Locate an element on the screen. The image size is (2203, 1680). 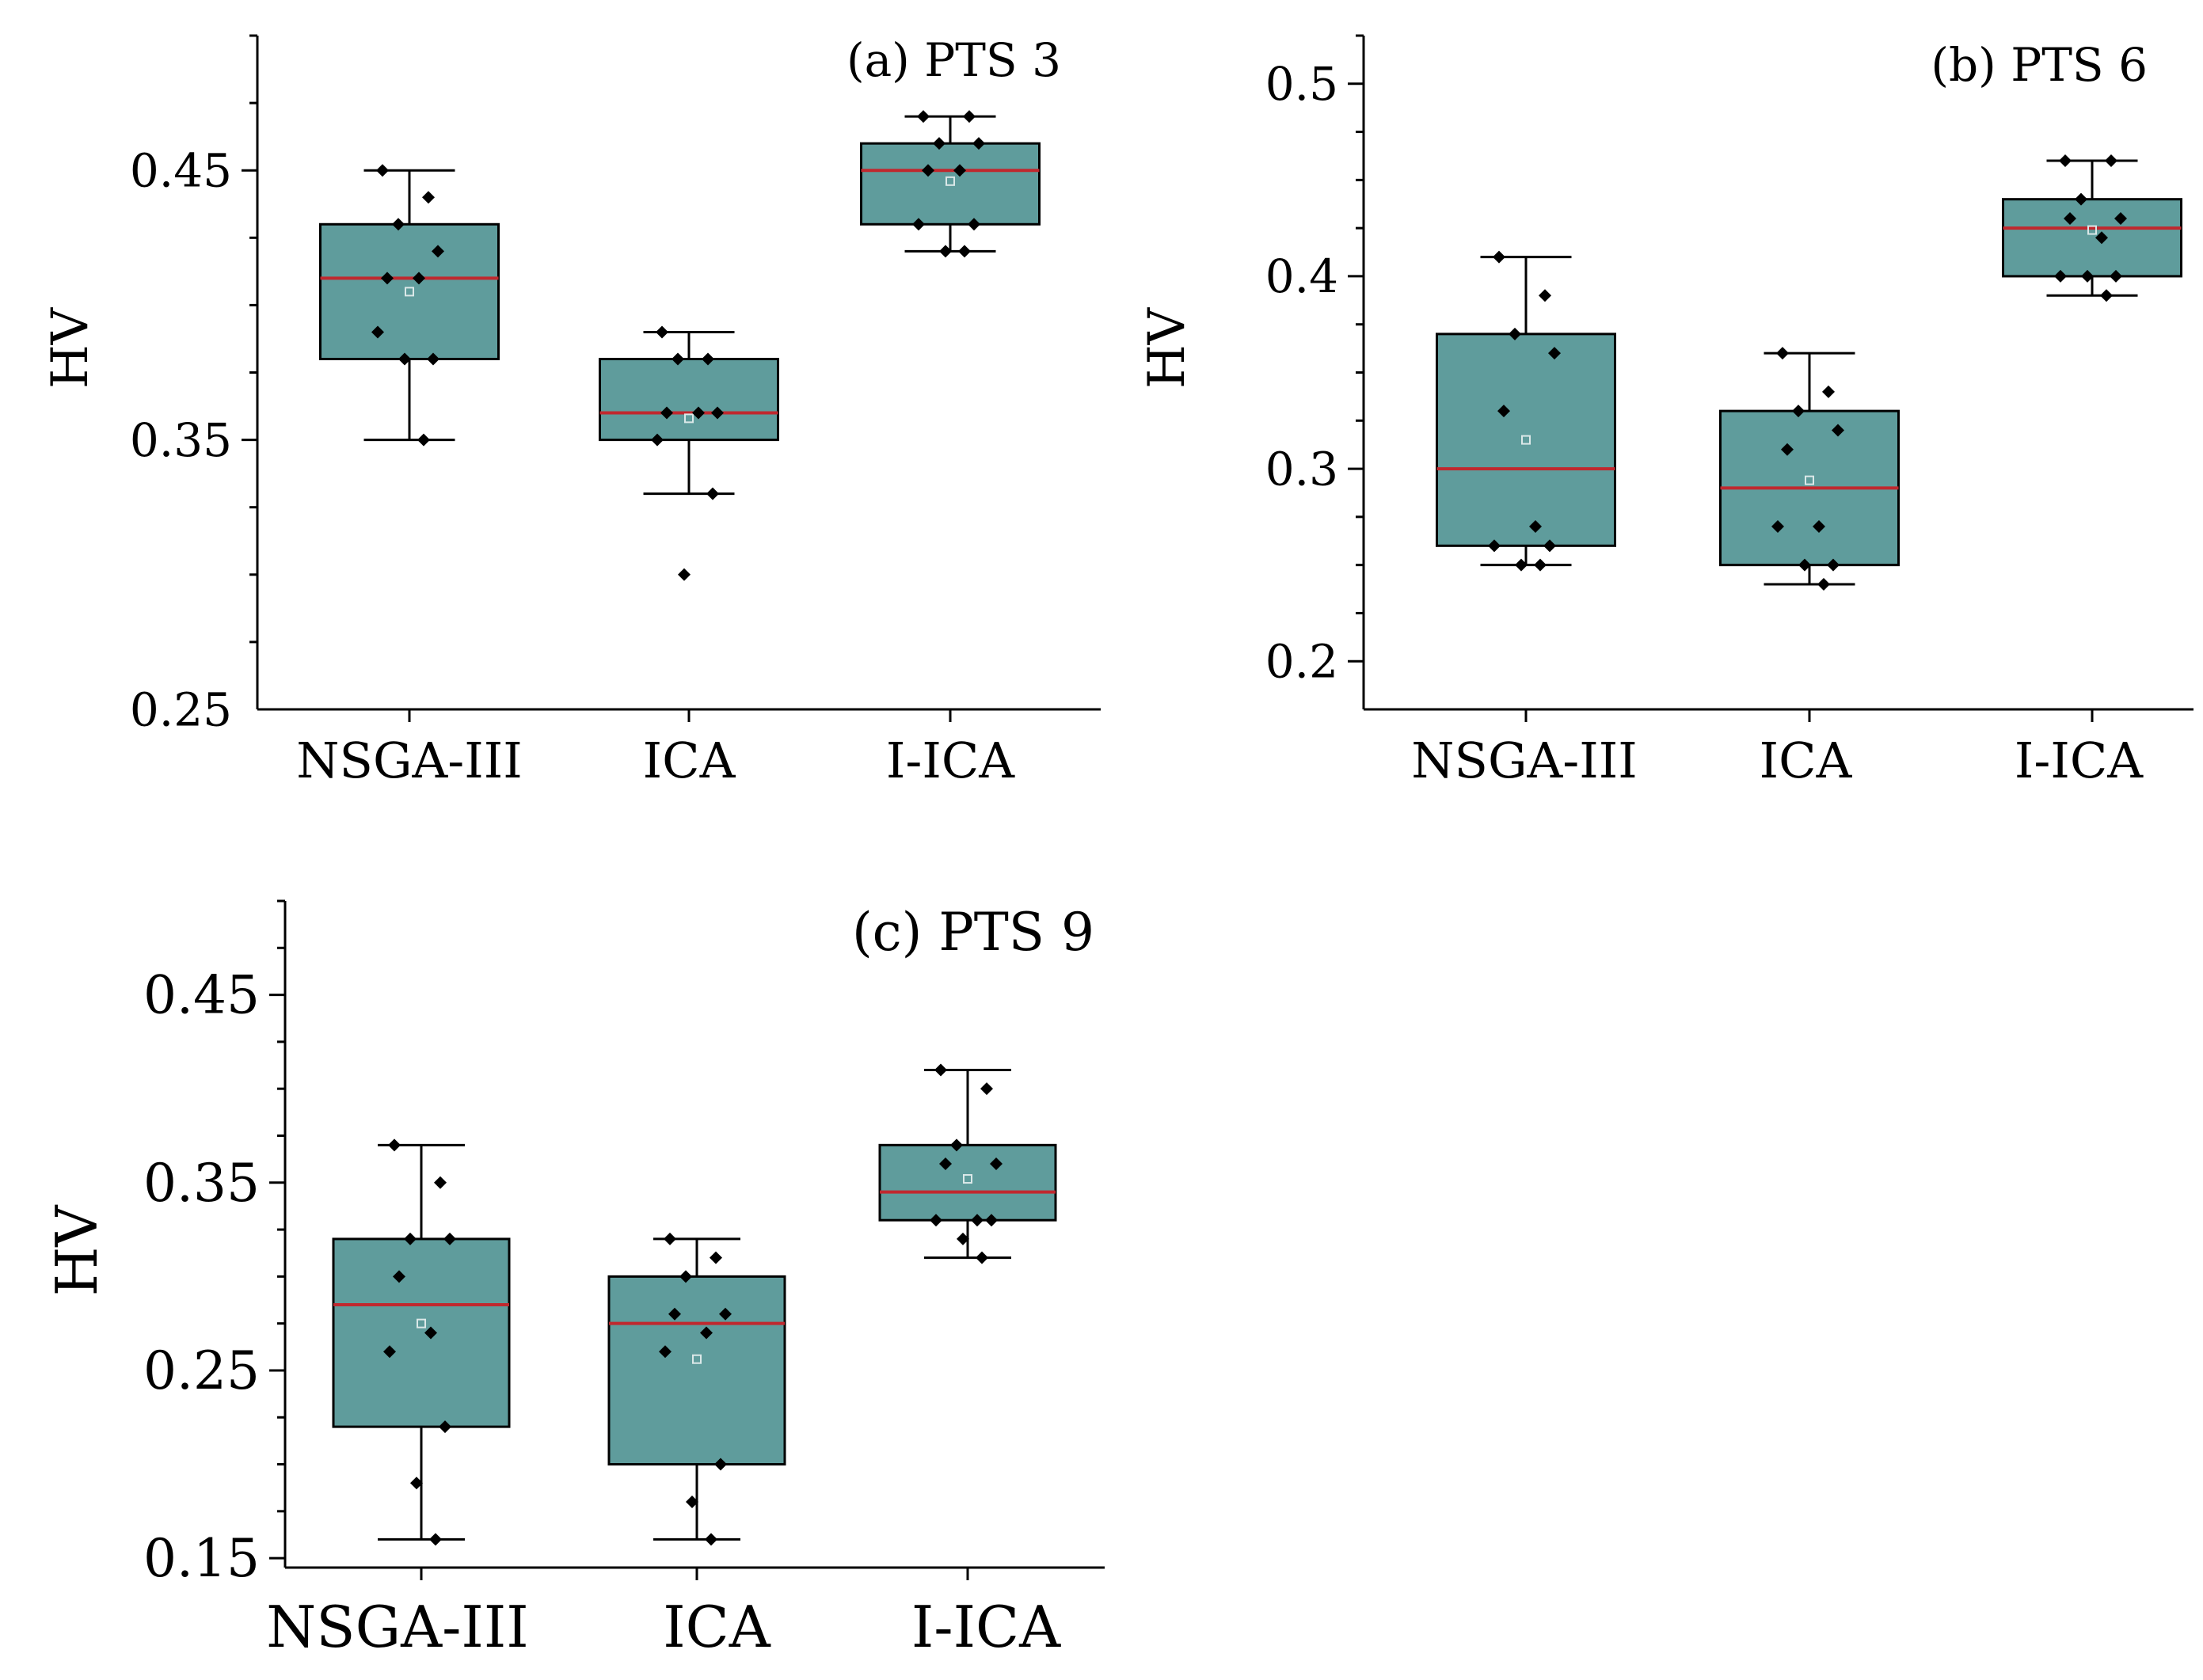
panel-b-ylabel: HV is located at coordinates (1167, 347).